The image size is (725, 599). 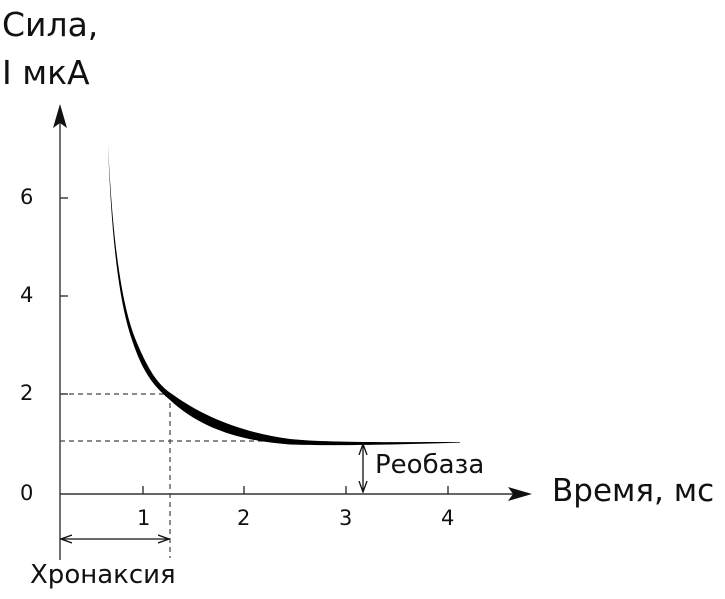 I want to click on x-tick-label: 2, so click(x=244, y=518).